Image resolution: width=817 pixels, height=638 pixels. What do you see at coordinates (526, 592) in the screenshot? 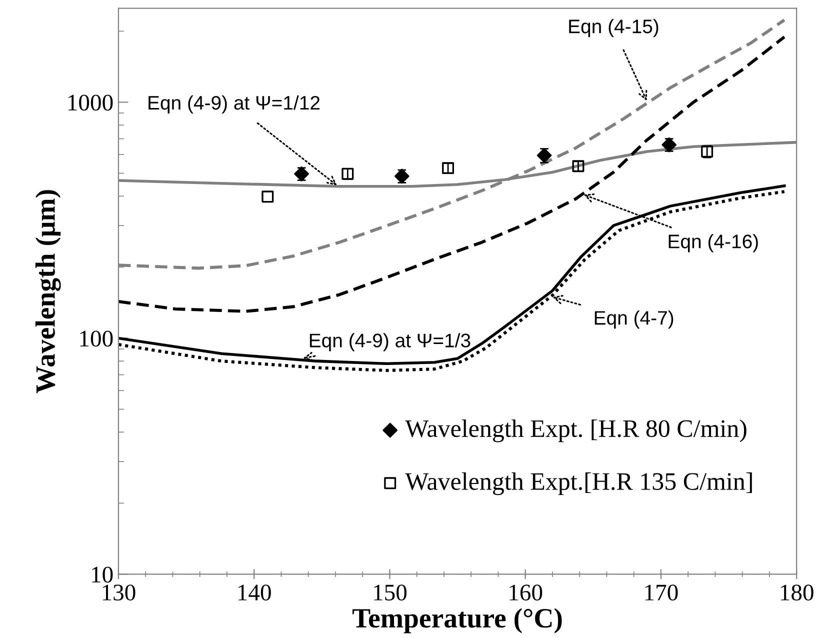
I see `x-tick-label: 160` at bounding box center [526, 592].